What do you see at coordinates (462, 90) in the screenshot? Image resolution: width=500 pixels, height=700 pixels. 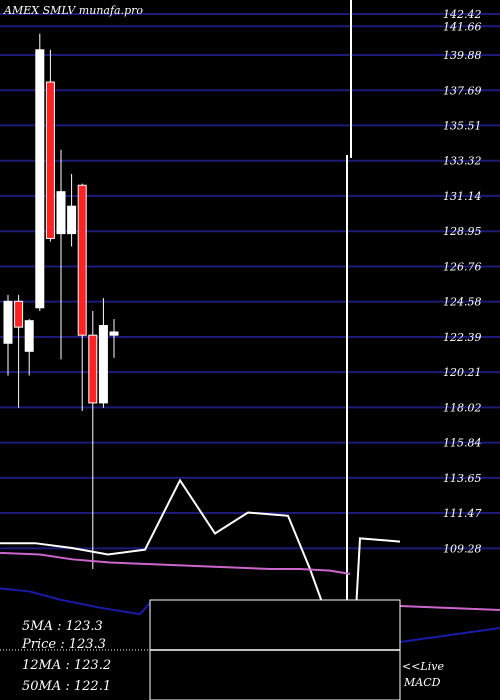 I see `y-tick-label: 137.69` at bounding box center [462, 90].